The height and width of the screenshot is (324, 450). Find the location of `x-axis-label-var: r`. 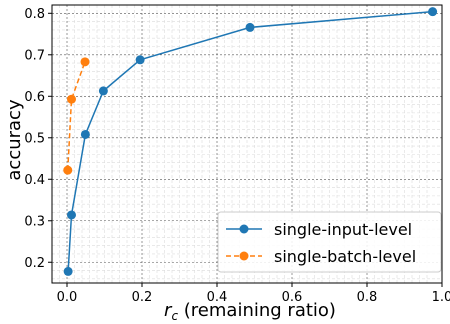

x-axis-label-var: r is located at coordinates (168, 310).